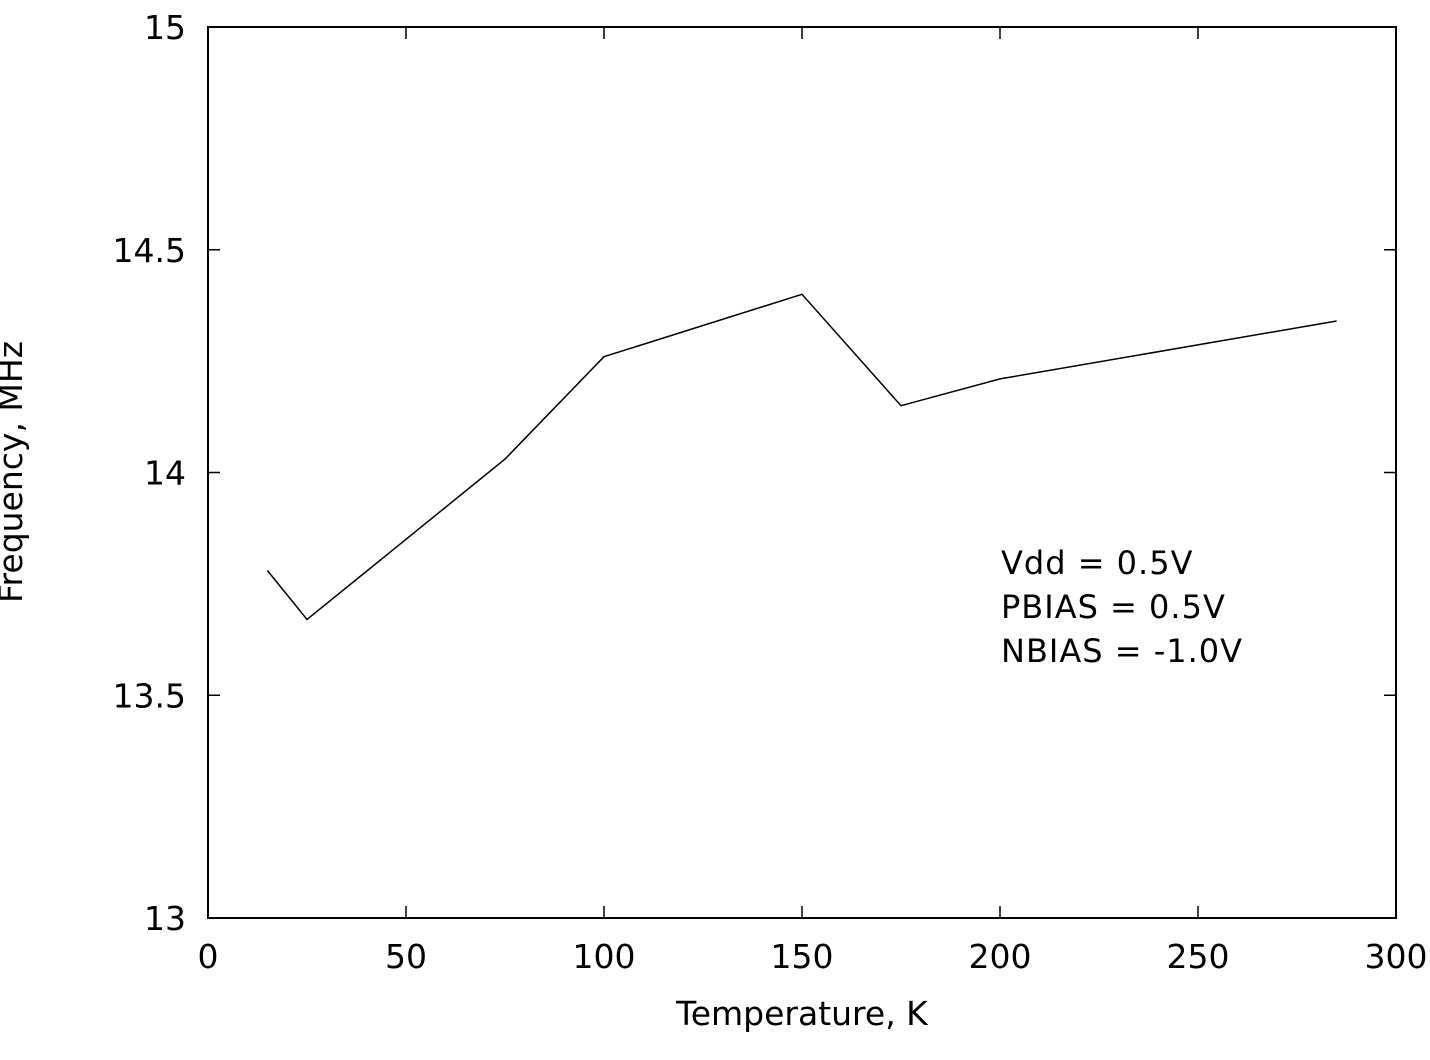 The width and height of the screenshot is (1430, 1060). What do you see at coordinates (1097, 563) in the screenshot?
I see `annotation-vdd: Vdd = 0.5V` at bounding box center [1097, 563].